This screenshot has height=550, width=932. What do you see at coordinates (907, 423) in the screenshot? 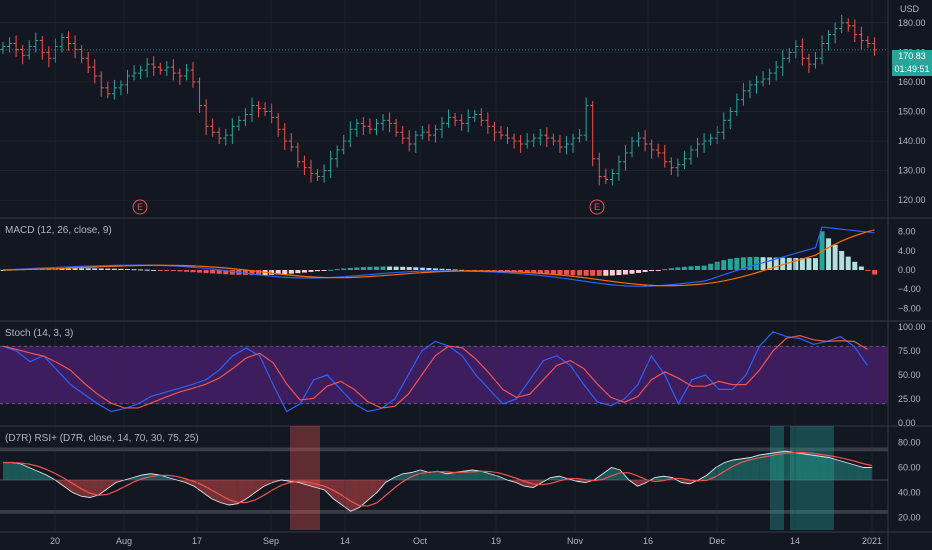
I see `stoch-axis-tick: 0.00` at bounding box center [907, 423].